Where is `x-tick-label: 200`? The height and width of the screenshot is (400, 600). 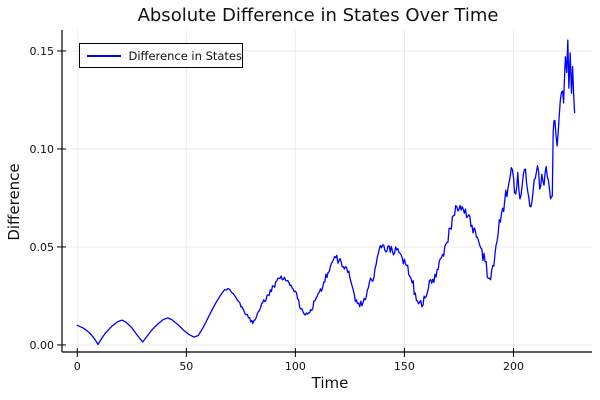
x-tick-label: 200 is located at coordinates (513, 366).